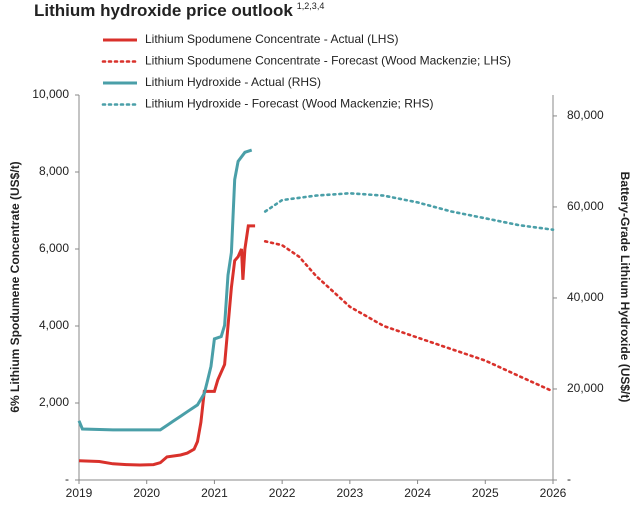 The height and width of the screenshot is (506, 640). What do you see at coordinates (625, 287) in the screenshot?
I see `y2-axis-title: Battery-Grade Lithium Hydroxide (US$/t)` at bounding box center [625, 287].